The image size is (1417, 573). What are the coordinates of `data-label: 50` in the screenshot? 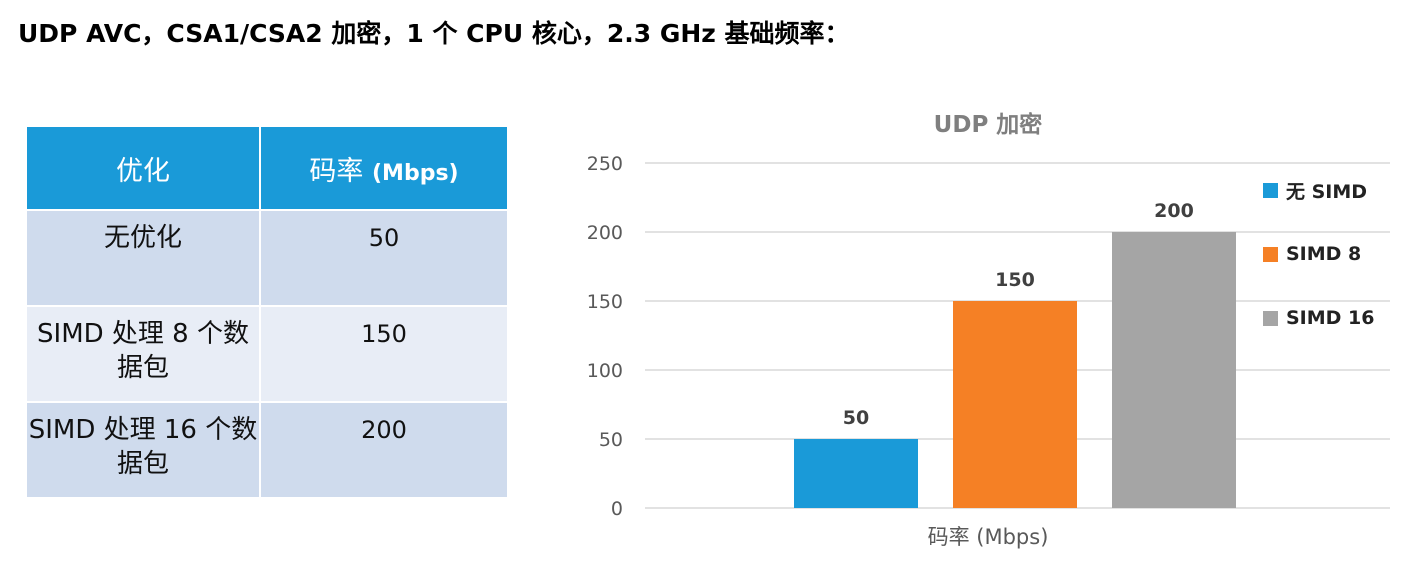 It's located at (856, 418).